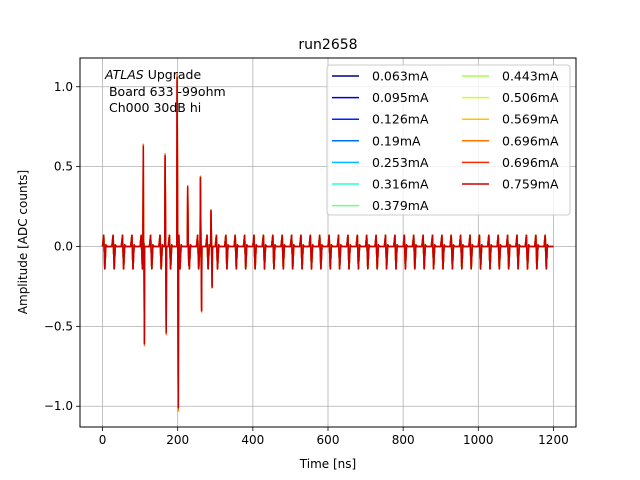  Describe the element at coordinates (530, 76) in the screenshot. I see `legend-label: 0.443mA` at that location.